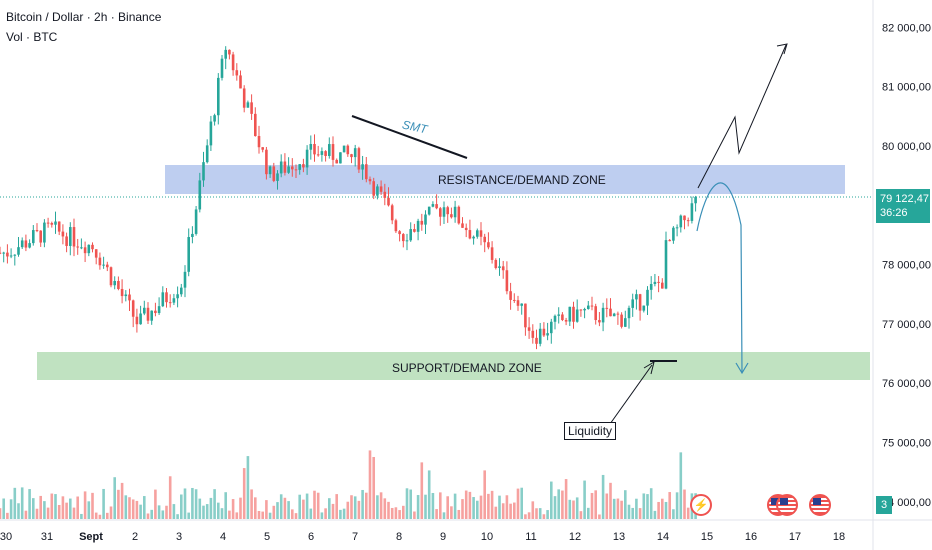 This screenshot has height=550, width=932. I want to click on price-tick-label: 76 000,00, so click(906, 384).